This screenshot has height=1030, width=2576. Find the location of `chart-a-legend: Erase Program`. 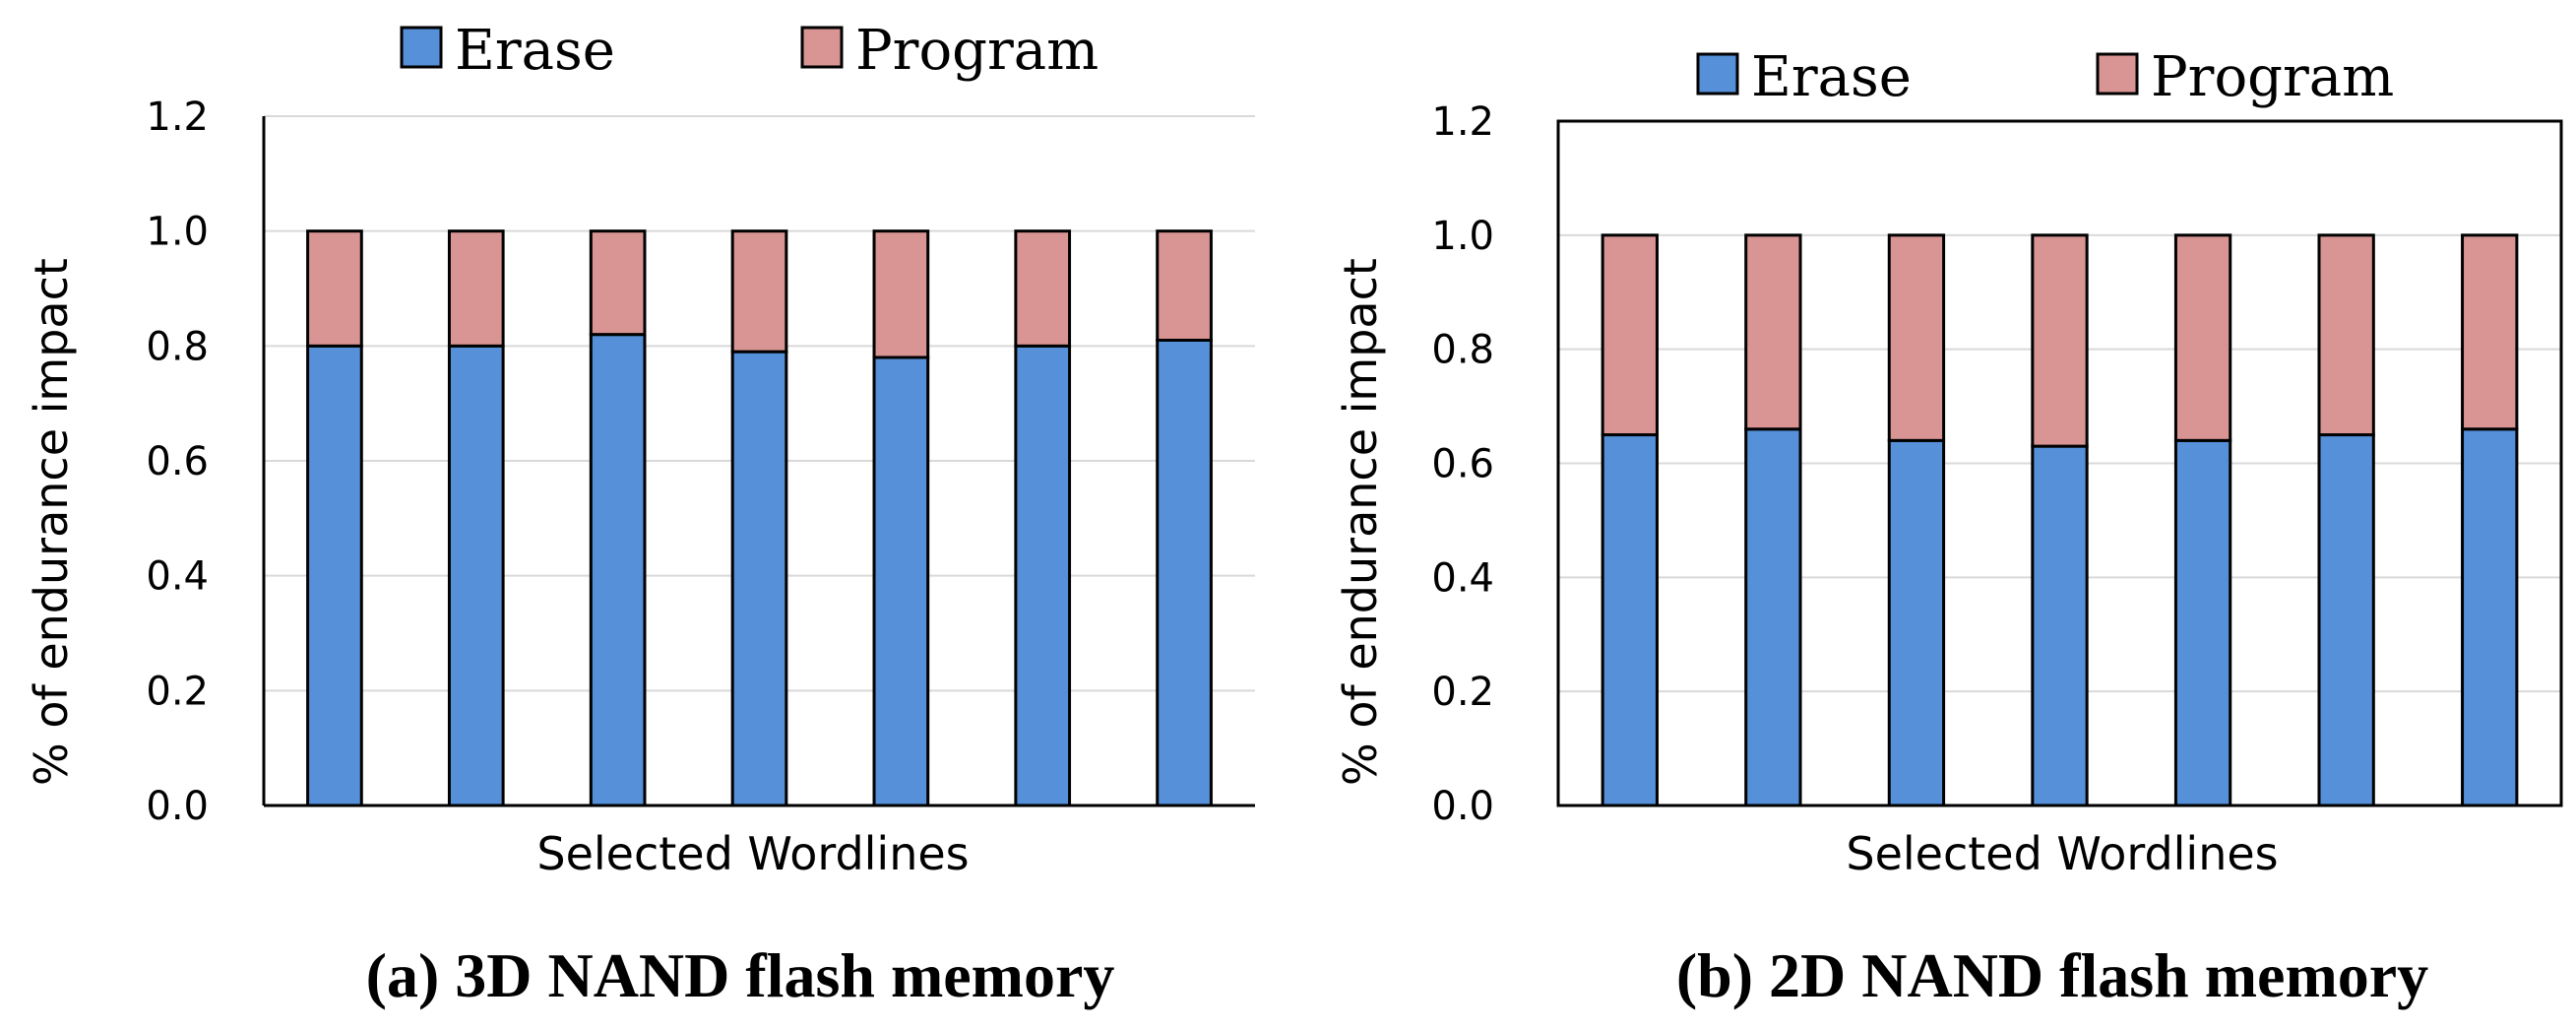

chart-a-legend: Erase Program is located at coordinates (749, 51).